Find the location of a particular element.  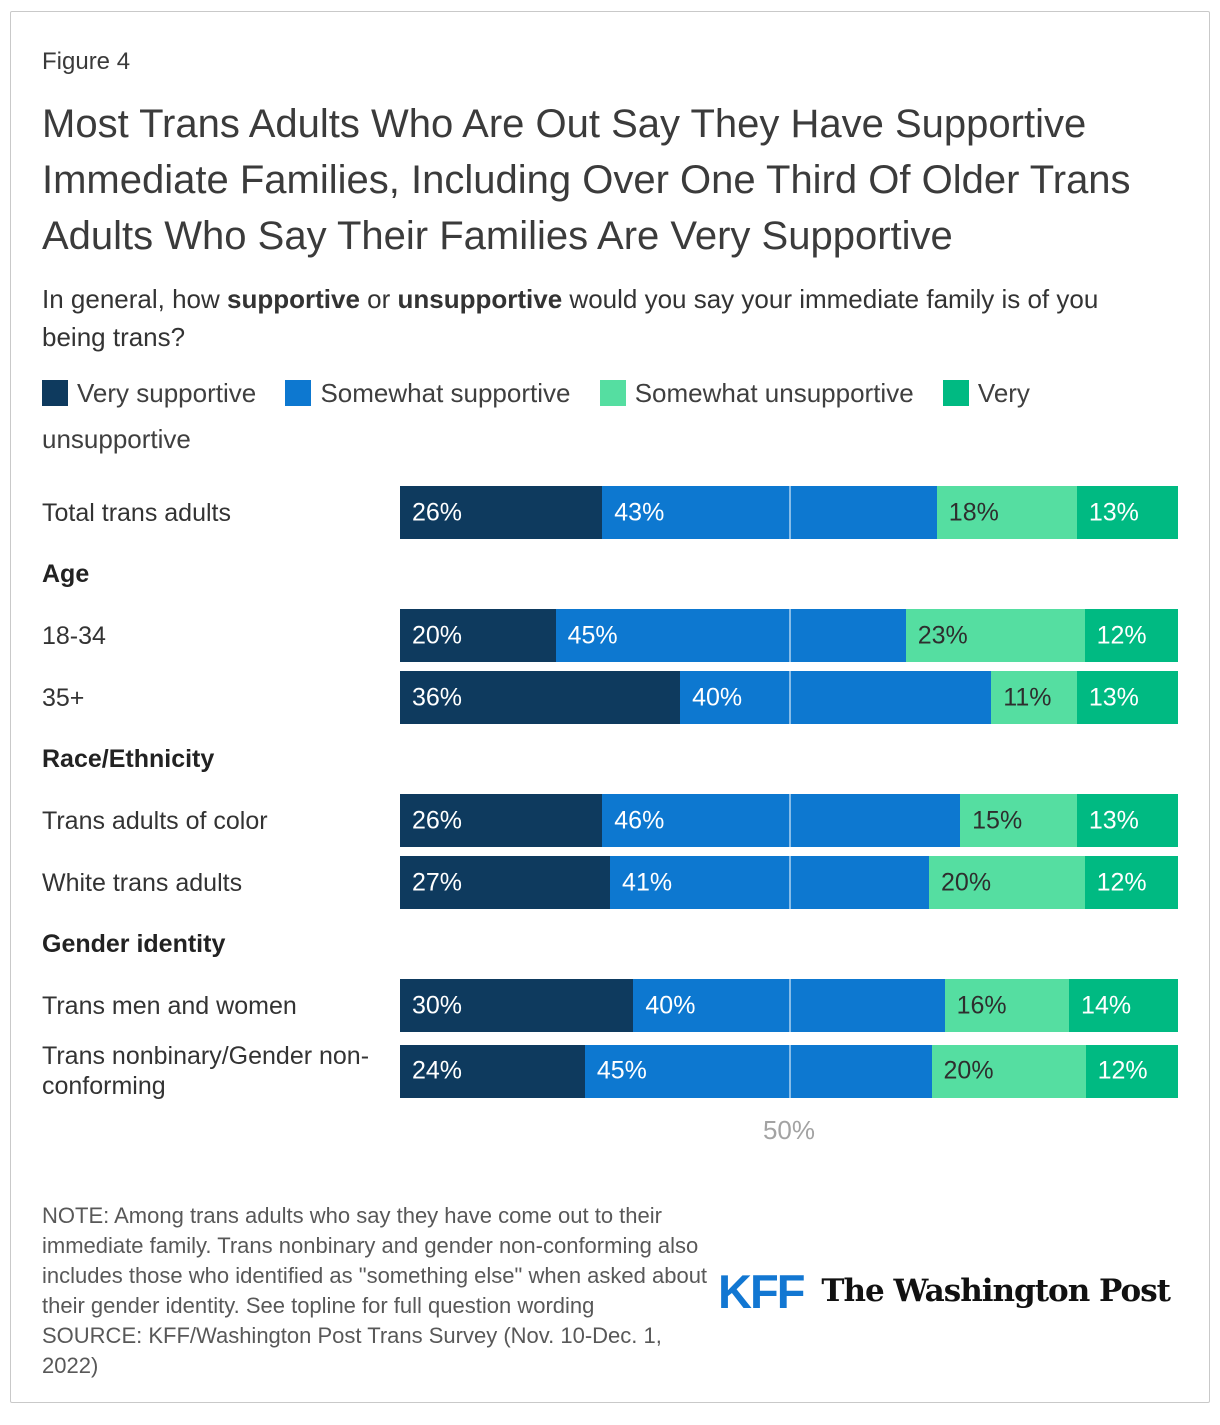

x-axis-tick-50: 50% is located at coordinates (789, 1130).